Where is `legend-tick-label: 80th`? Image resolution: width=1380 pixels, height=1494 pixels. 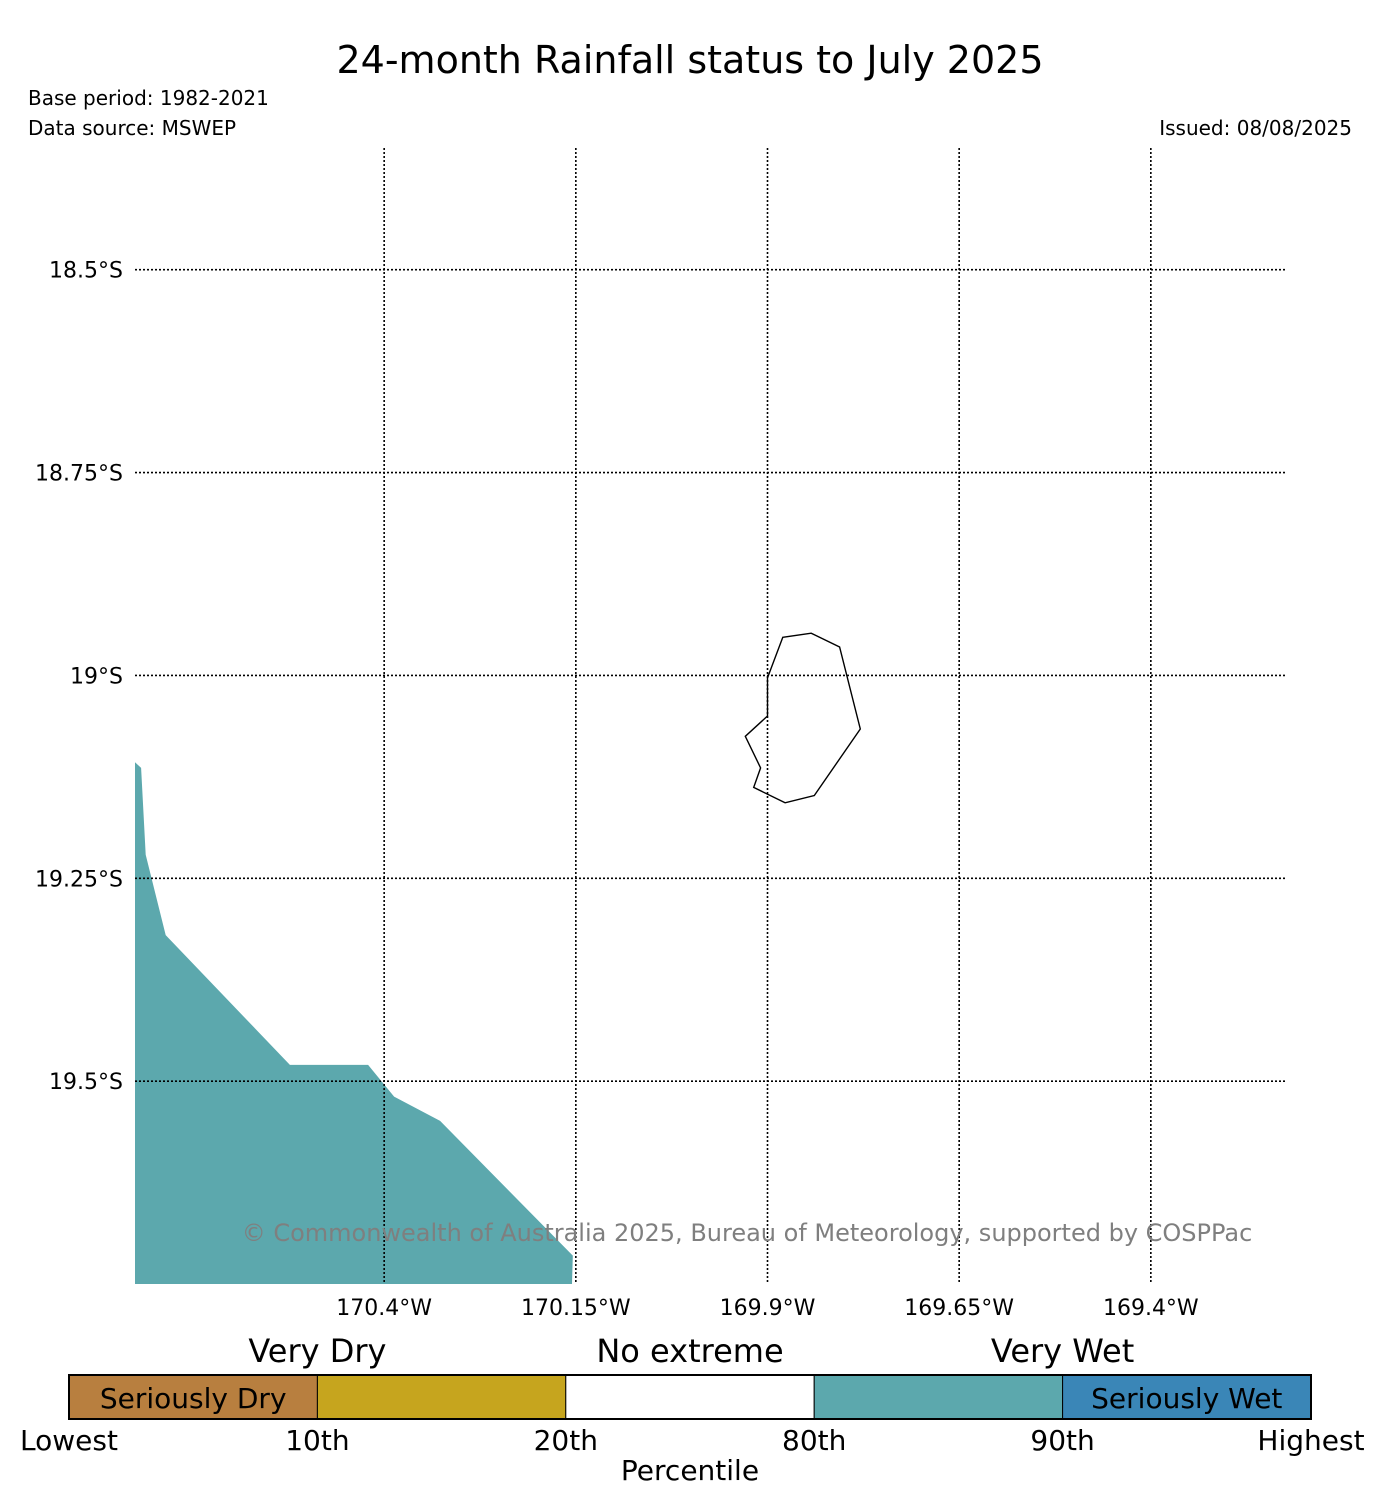
legend-tick-label: 80th is located at coordinates (814, 1440).